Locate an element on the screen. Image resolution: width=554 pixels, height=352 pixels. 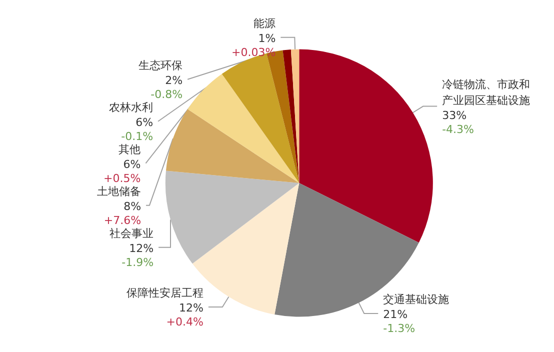
data-label: 12% -1.9% is located at coordinates (138, 255).